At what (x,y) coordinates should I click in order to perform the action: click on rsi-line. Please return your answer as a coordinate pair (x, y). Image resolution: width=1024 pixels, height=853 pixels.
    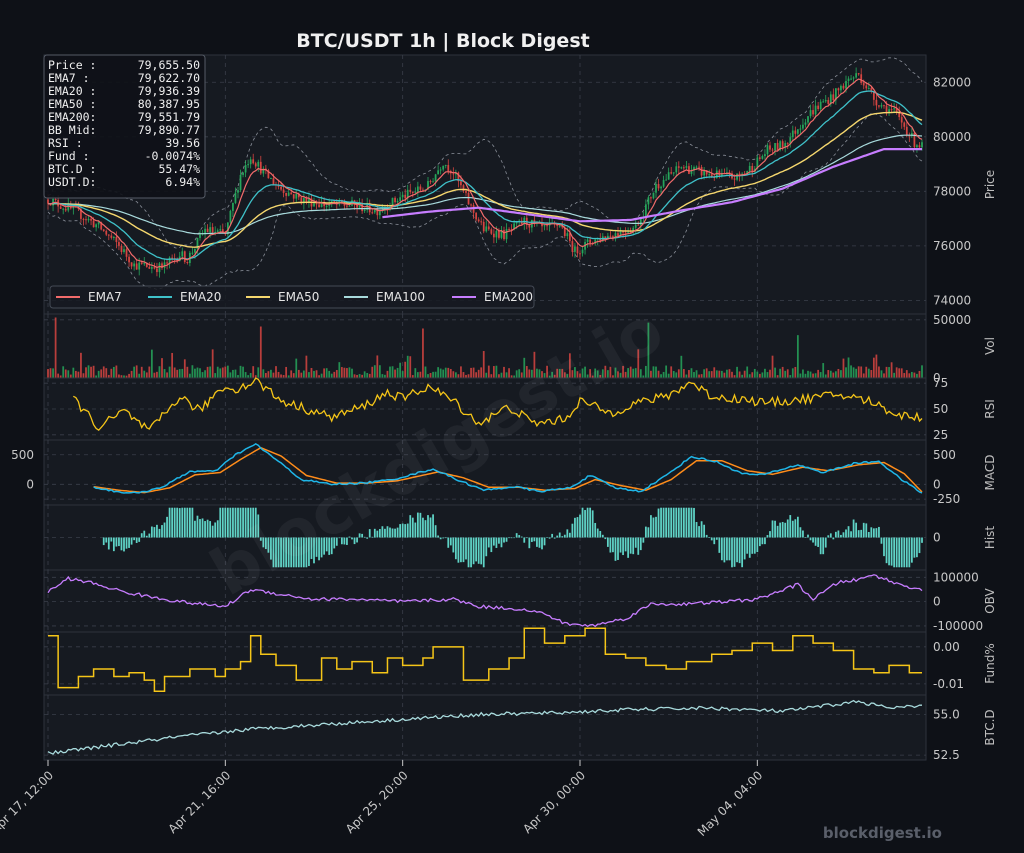
    Looking at the image, I should click on (498, 404).